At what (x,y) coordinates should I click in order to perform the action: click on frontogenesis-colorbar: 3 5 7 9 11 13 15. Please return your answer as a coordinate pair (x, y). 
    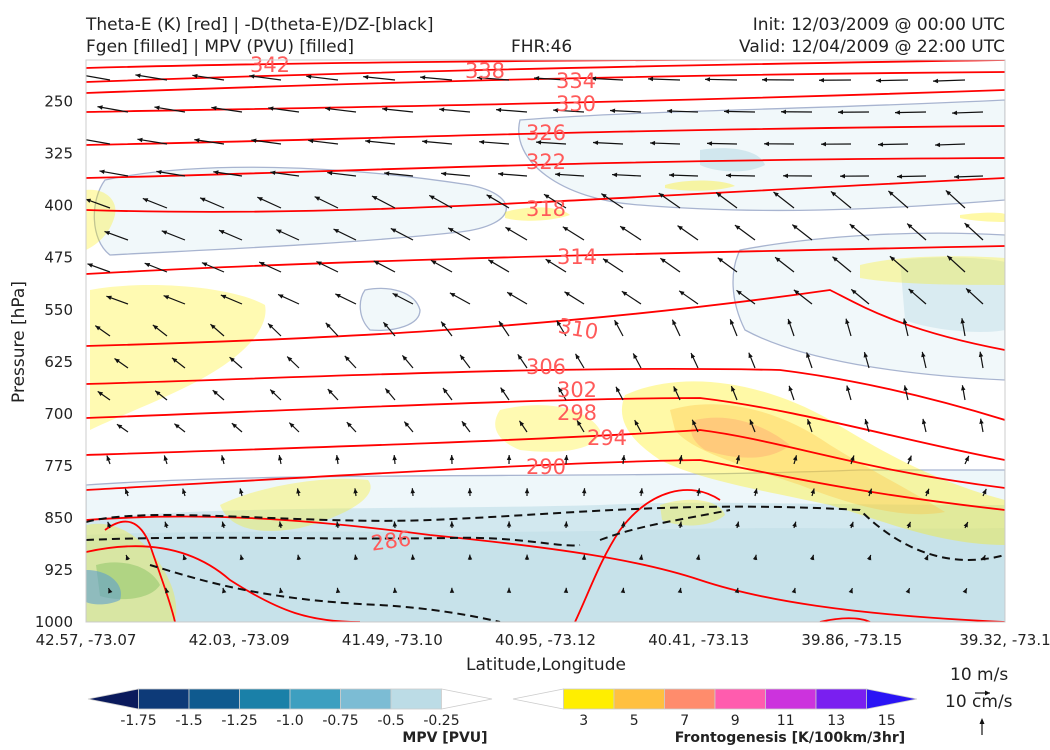
    Looking at the image, I should click on (715, 708).